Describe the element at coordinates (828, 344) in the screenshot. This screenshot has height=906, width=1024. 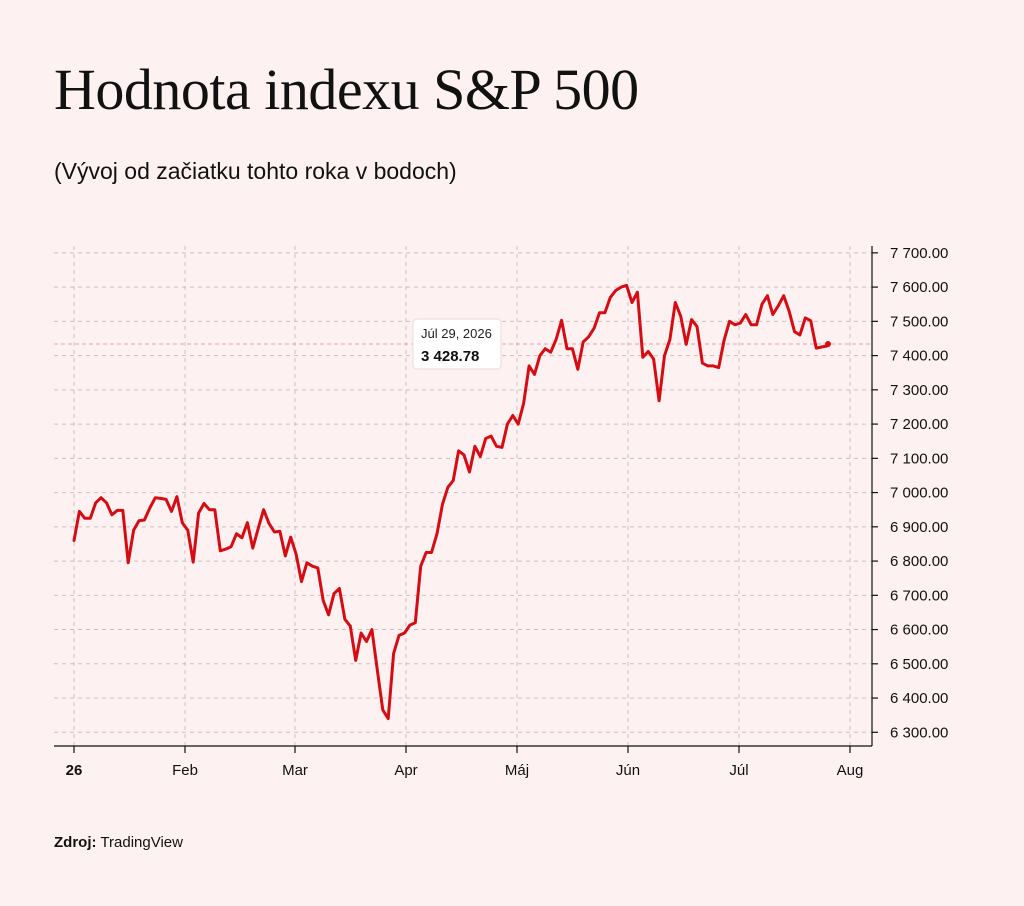
I see `hover-point` at that location.